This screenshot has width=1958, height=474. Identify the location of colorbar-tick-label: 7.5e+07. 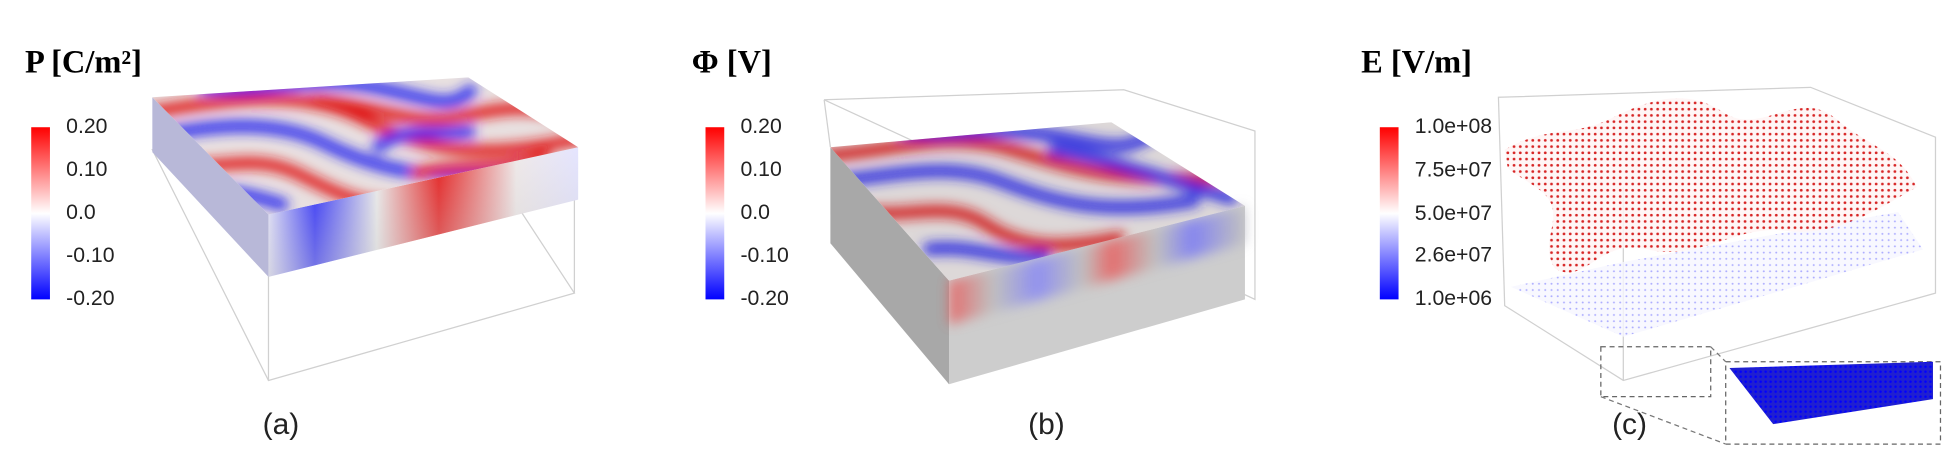
(1453, 169).